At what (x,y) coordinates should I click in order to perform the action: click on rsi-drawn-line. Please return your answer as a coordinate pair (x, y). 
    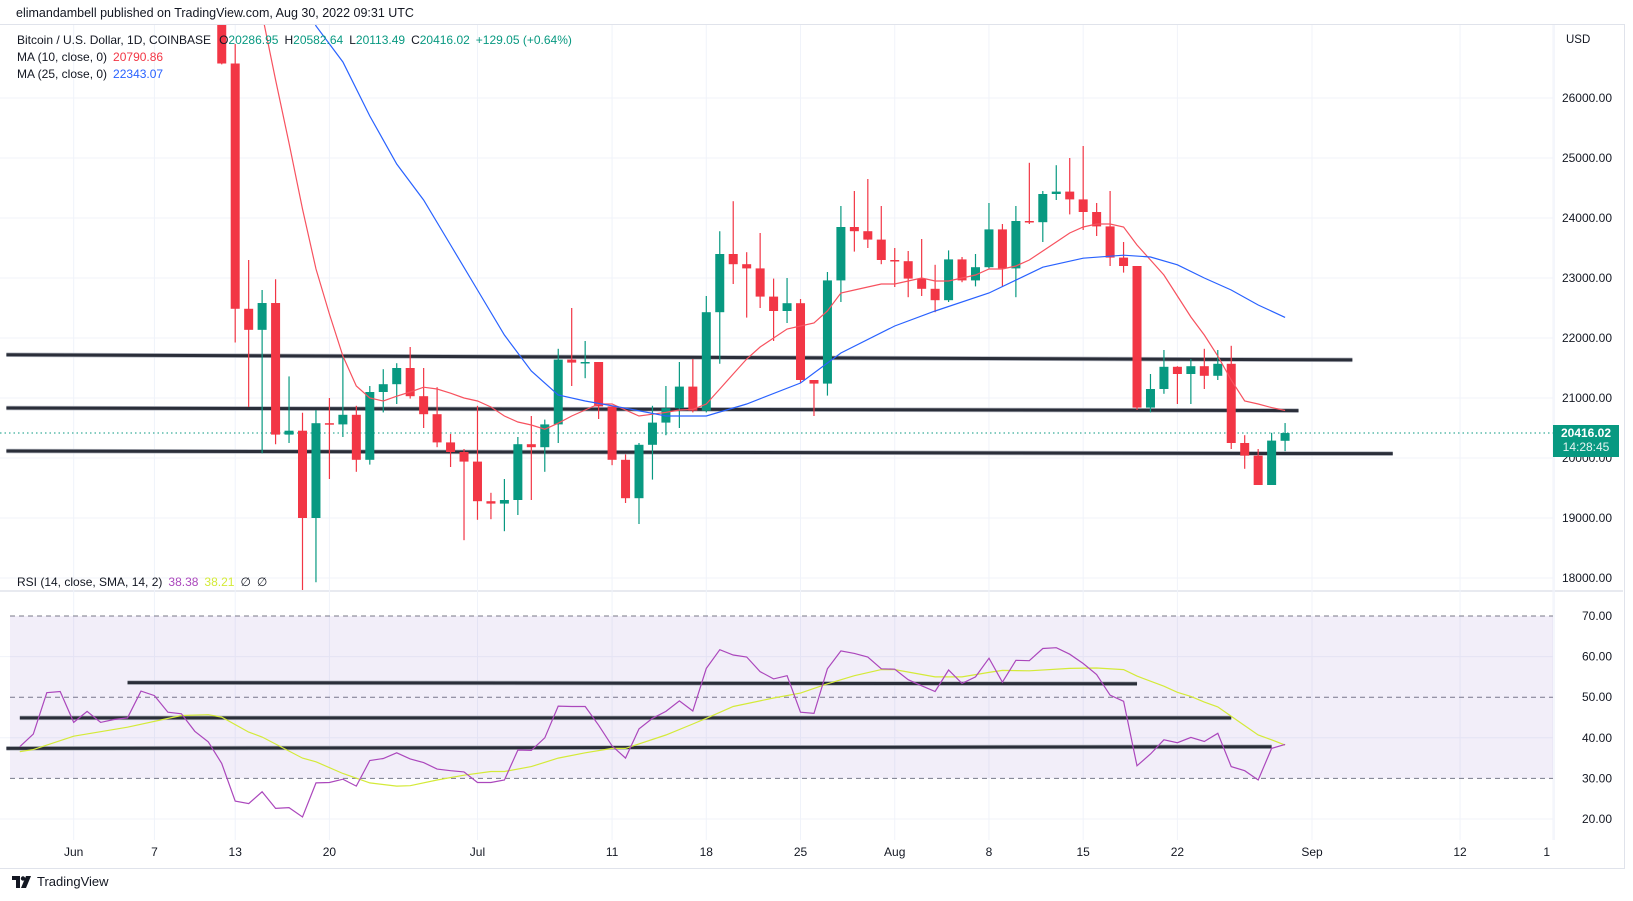
    Looking at the image, I should click on (632, 683).